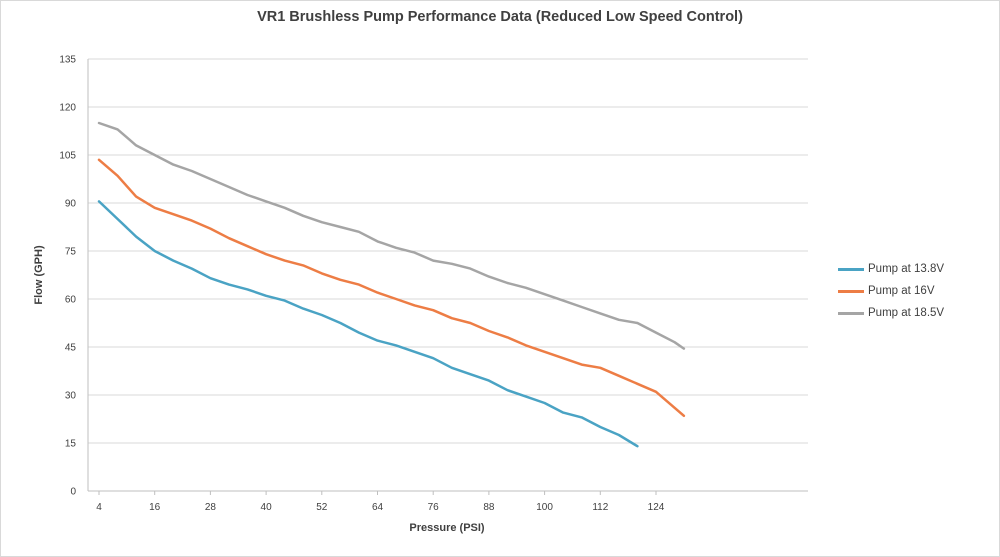 The height and width of the screenshot is (557, 1000). I want to click on legend-item-0: Pump at 13.8V, so click(891, 269).